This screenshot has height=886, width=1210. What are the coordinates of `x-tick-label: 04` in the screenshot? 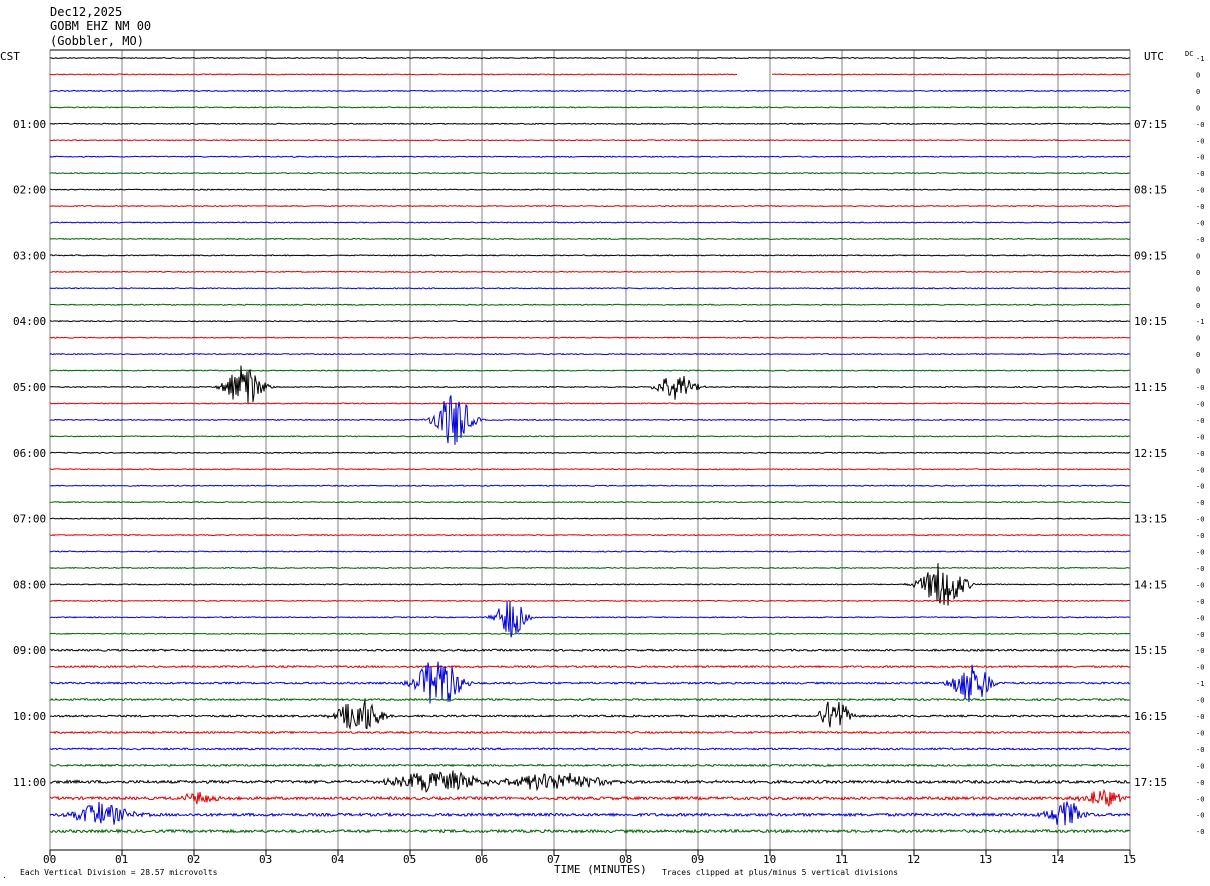 It's located at (338, 859).